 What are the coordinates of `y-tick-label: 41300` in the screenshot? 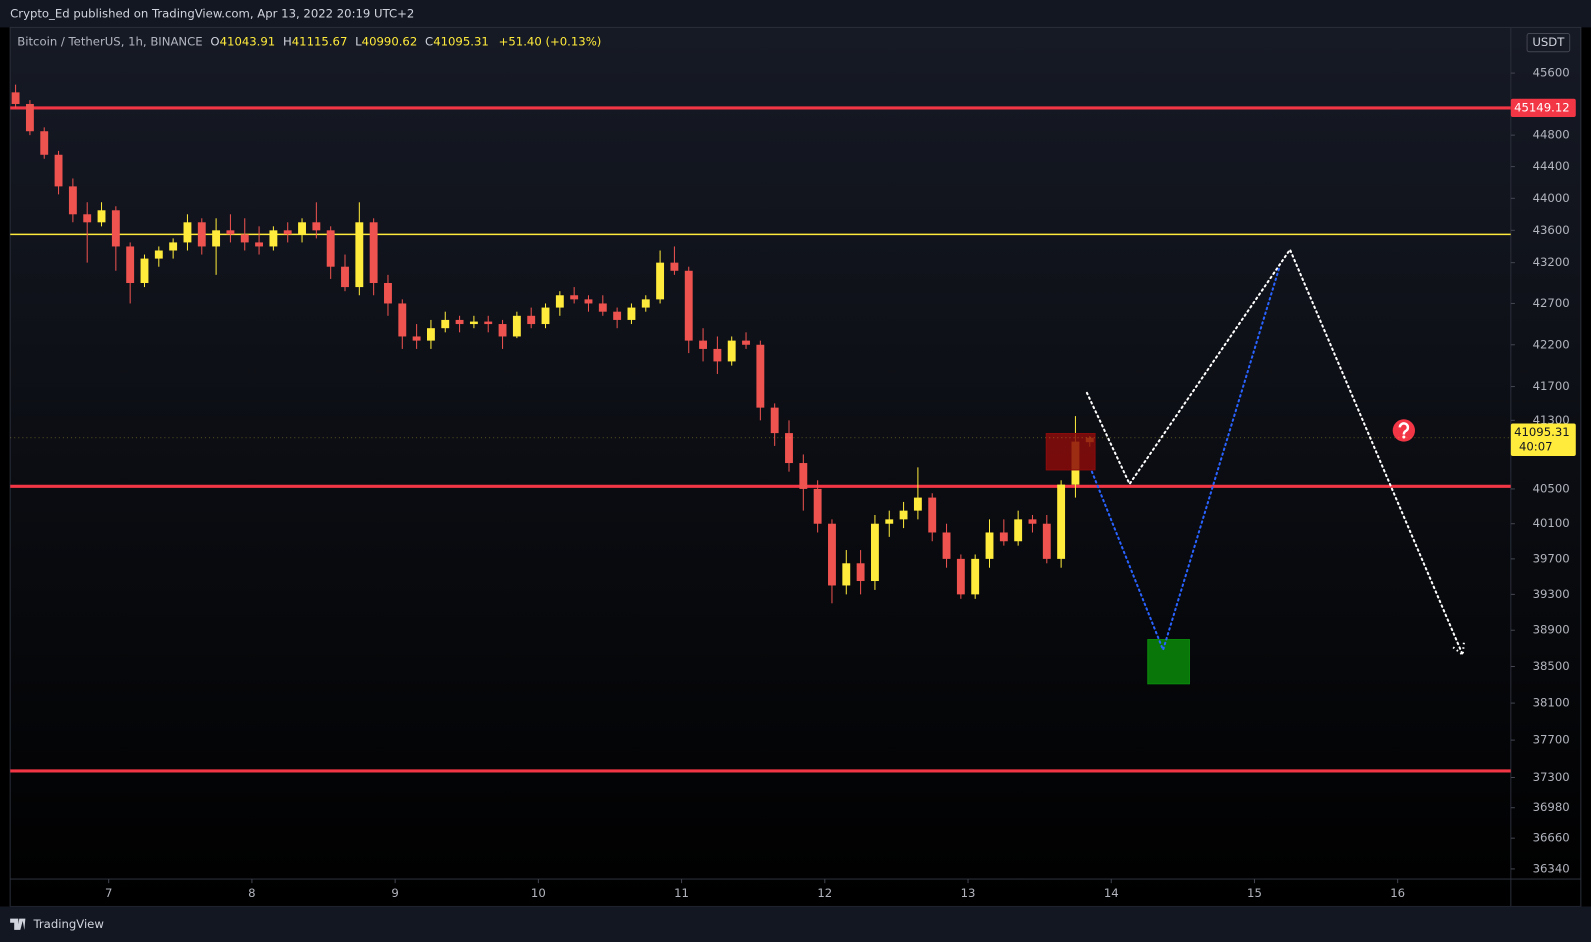 It's located at (1551, 420).